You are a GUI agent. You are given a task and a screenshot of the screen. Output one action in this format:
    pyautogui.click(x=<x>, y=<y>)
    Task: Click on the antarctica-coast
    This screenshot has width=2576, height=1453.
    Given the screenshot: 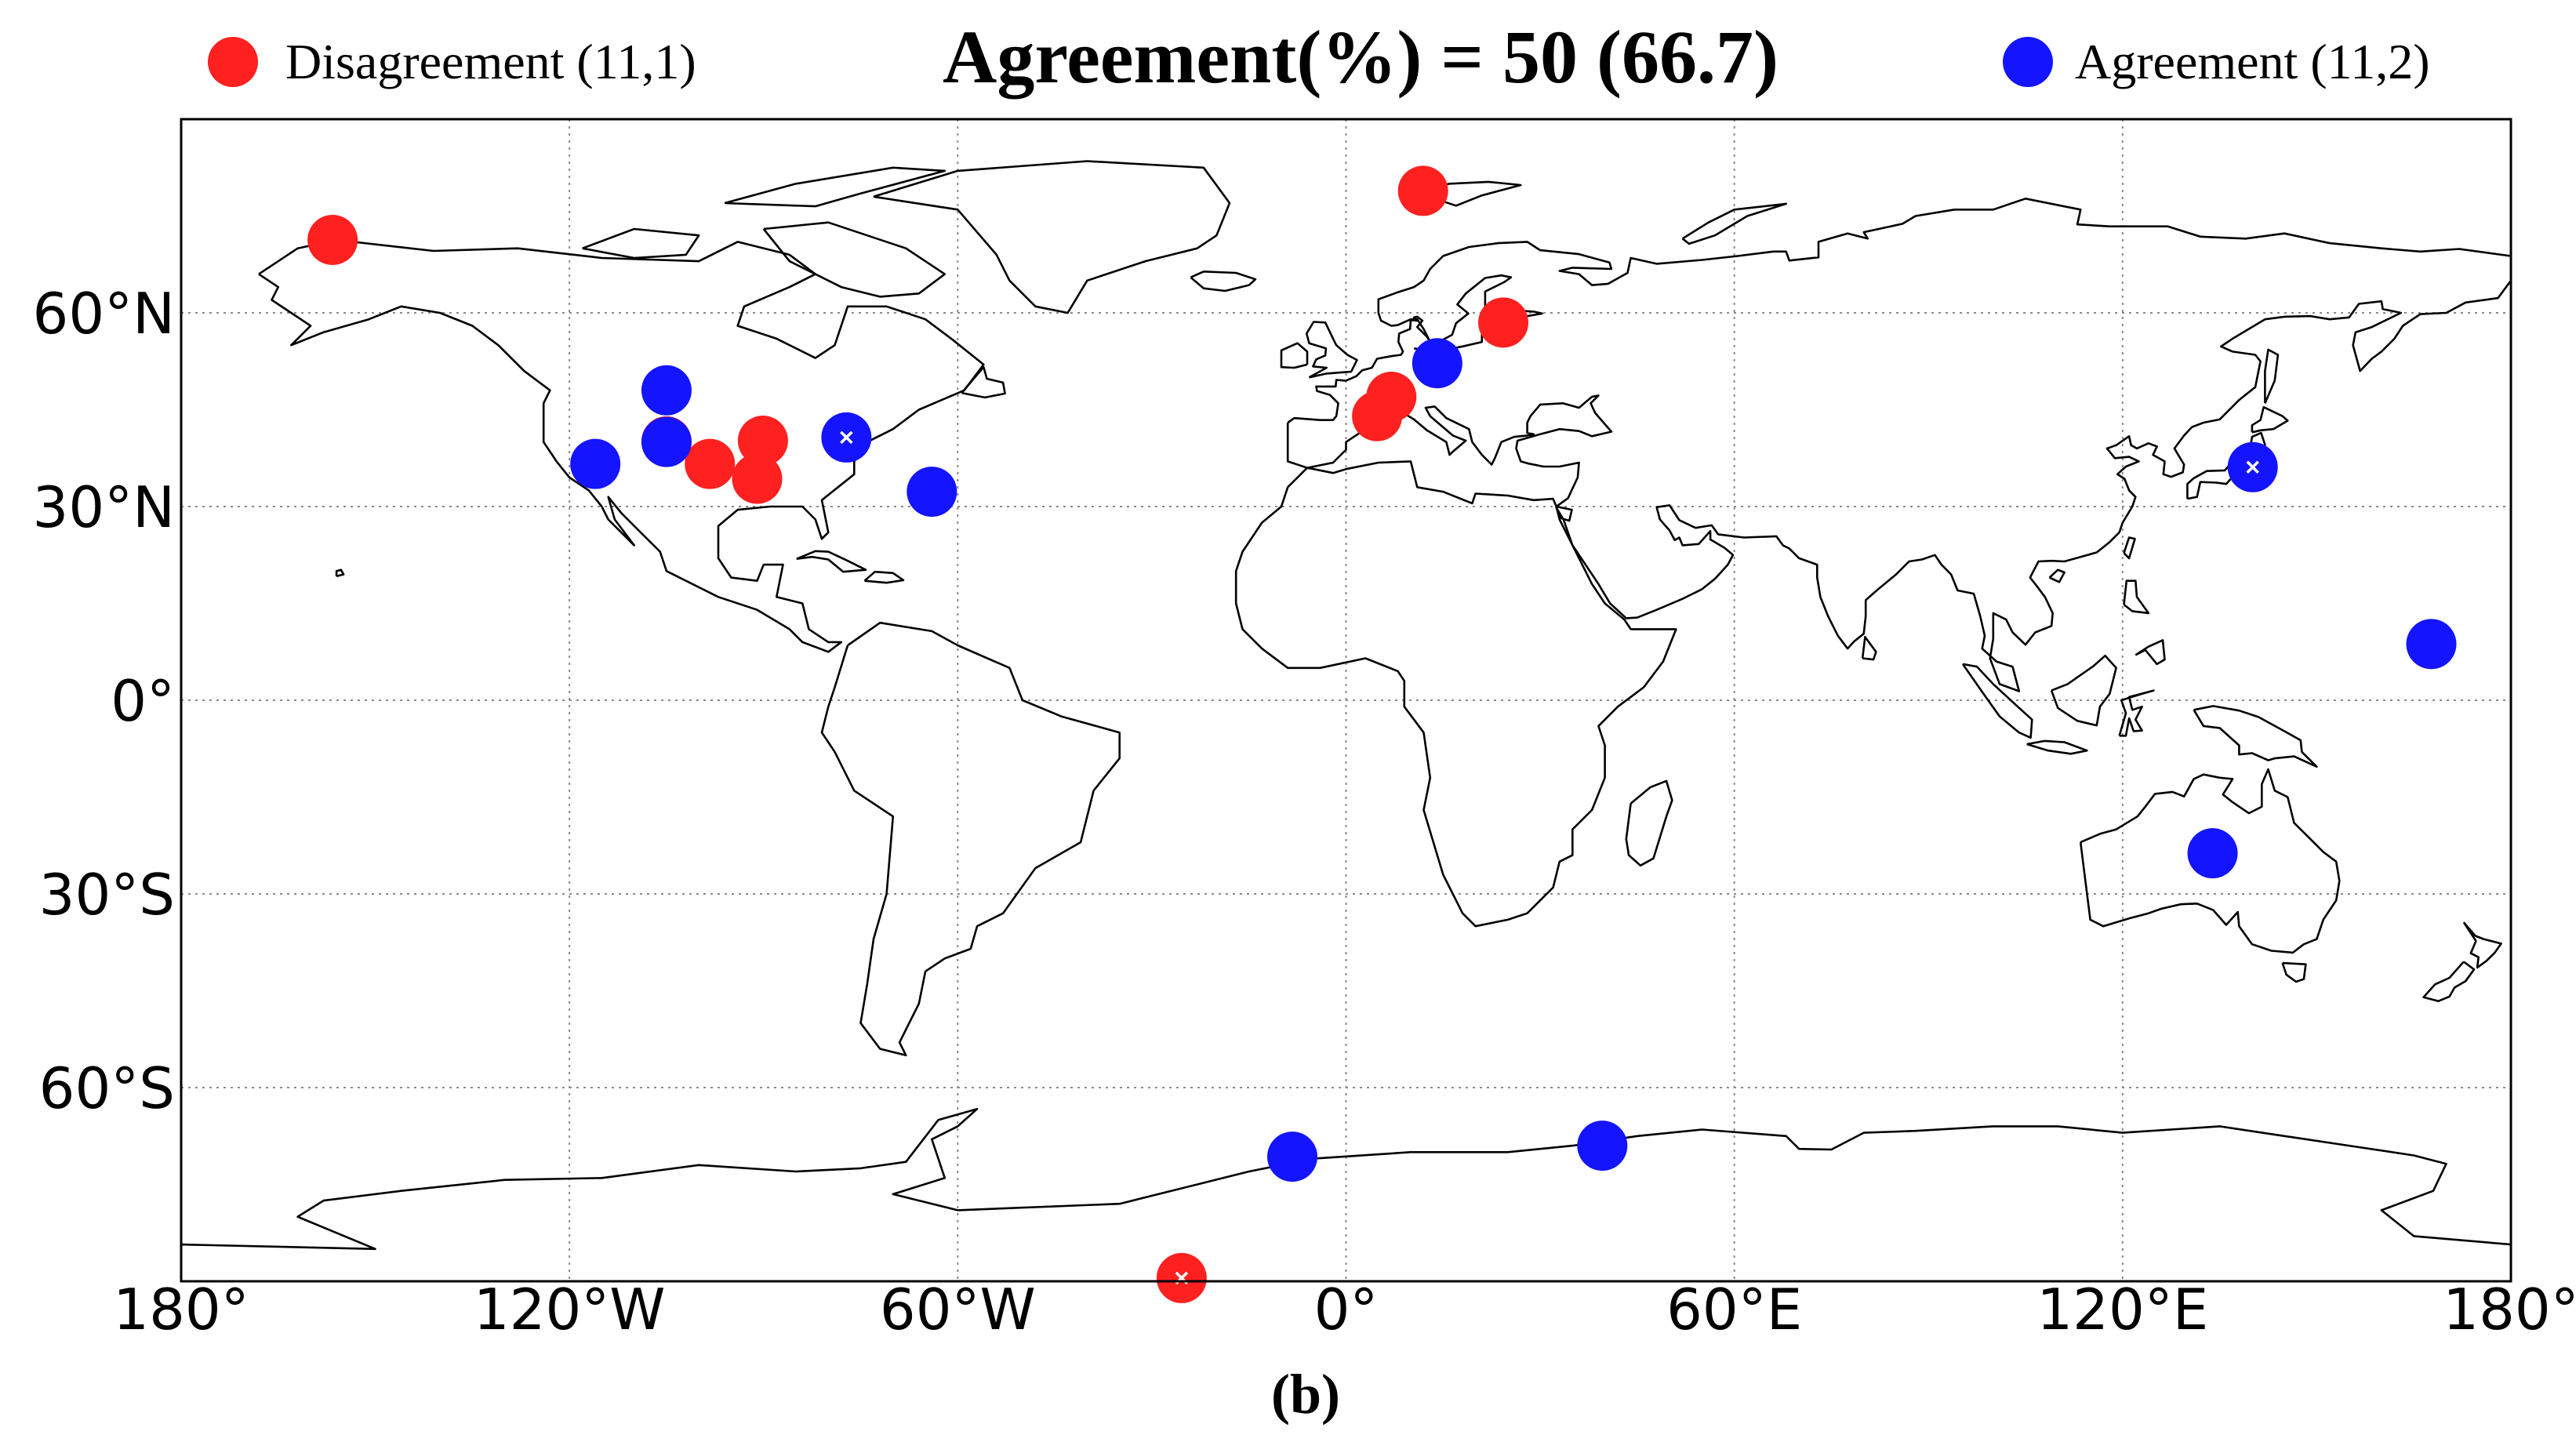 What is the action you would take?
    pyautogui.click(x=1346, y=1179)
    